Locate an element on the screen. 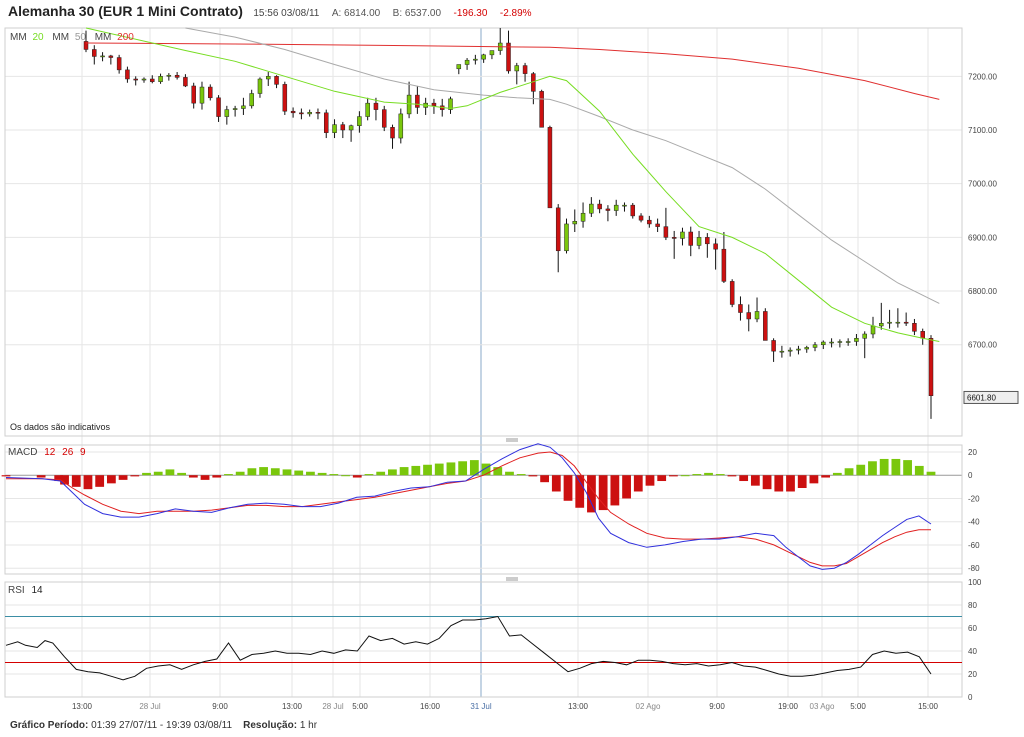 Image resolution: width=1024 pixels, height=737 pixels. period-value: 01:39 27/07/11 - 19:39 03/08/11 is located at coordinates (161, 725).